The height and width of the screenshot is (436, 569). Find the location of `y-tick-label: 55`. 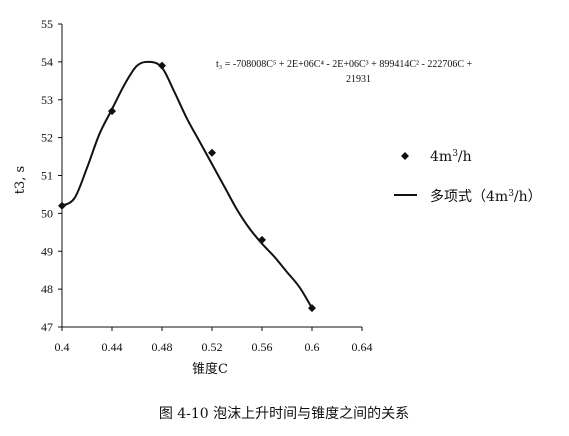

y-tick-label: 55 is located at coordinates (47, 24).